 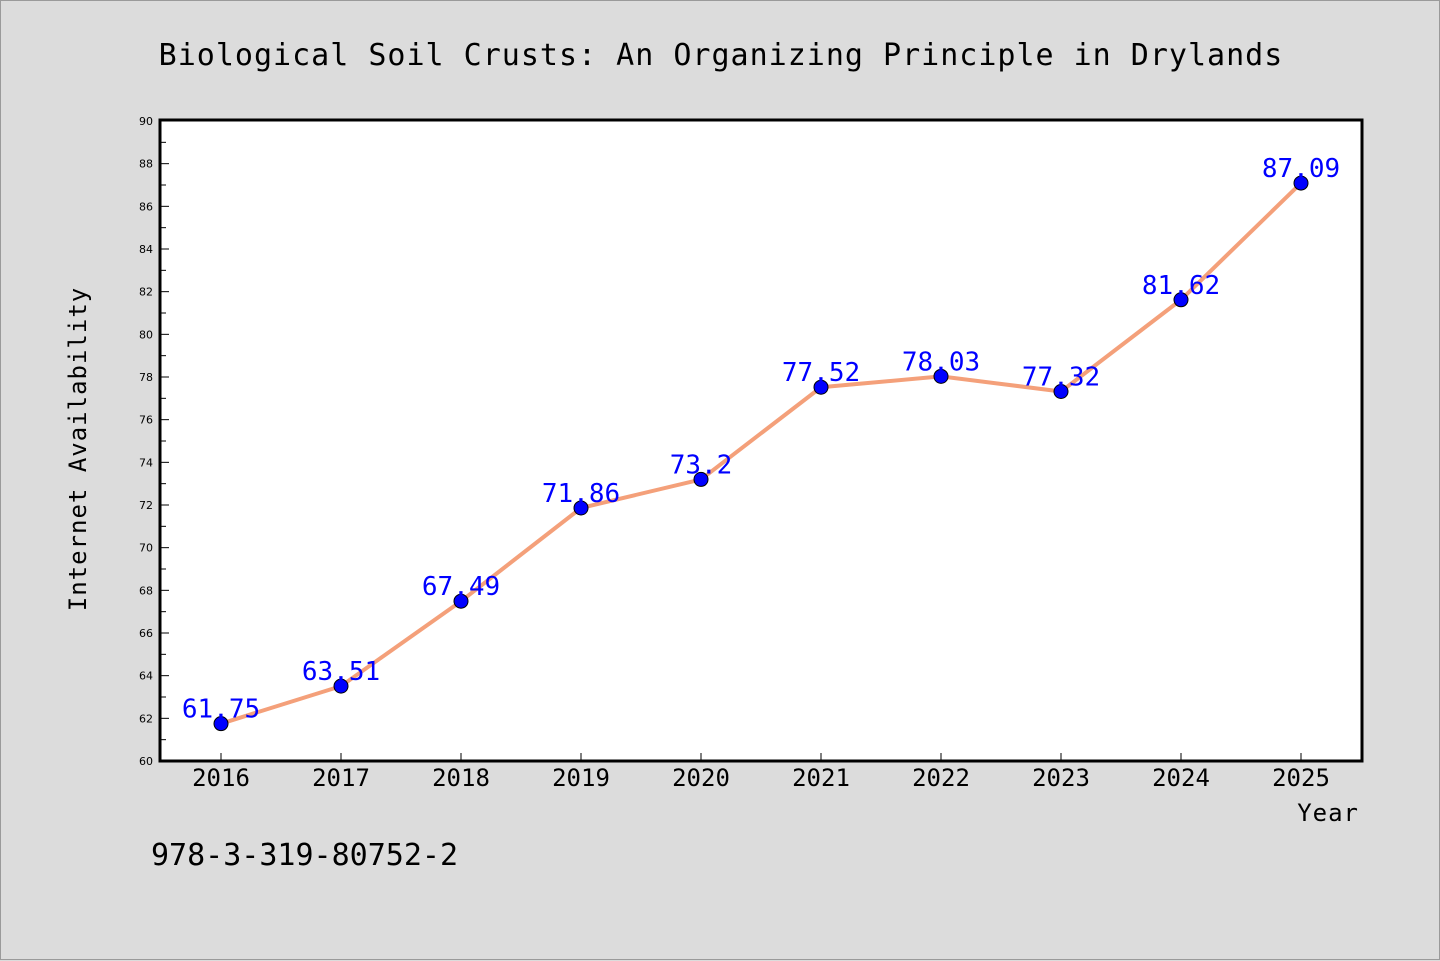 I want to click on y-tick-label: 88, so click(x=146, y=164).